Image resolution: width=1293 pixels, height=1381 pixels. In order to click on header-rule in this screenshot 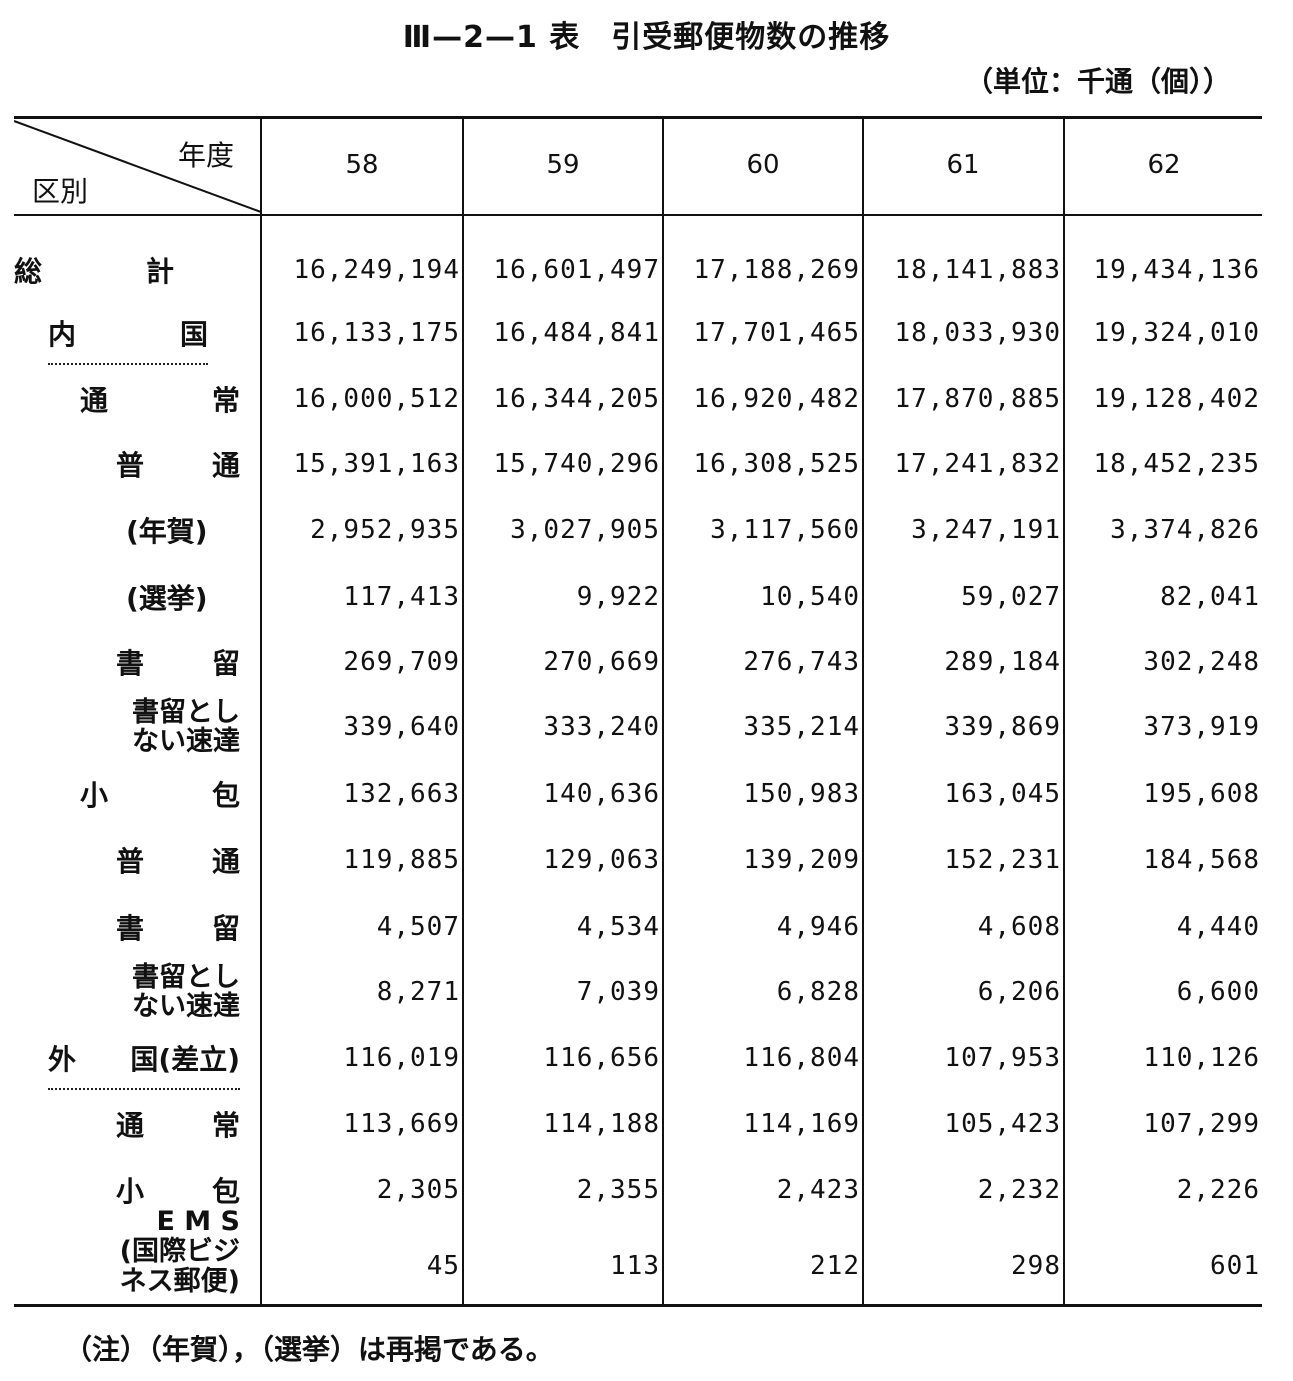, I will do `click(638, 215)`.